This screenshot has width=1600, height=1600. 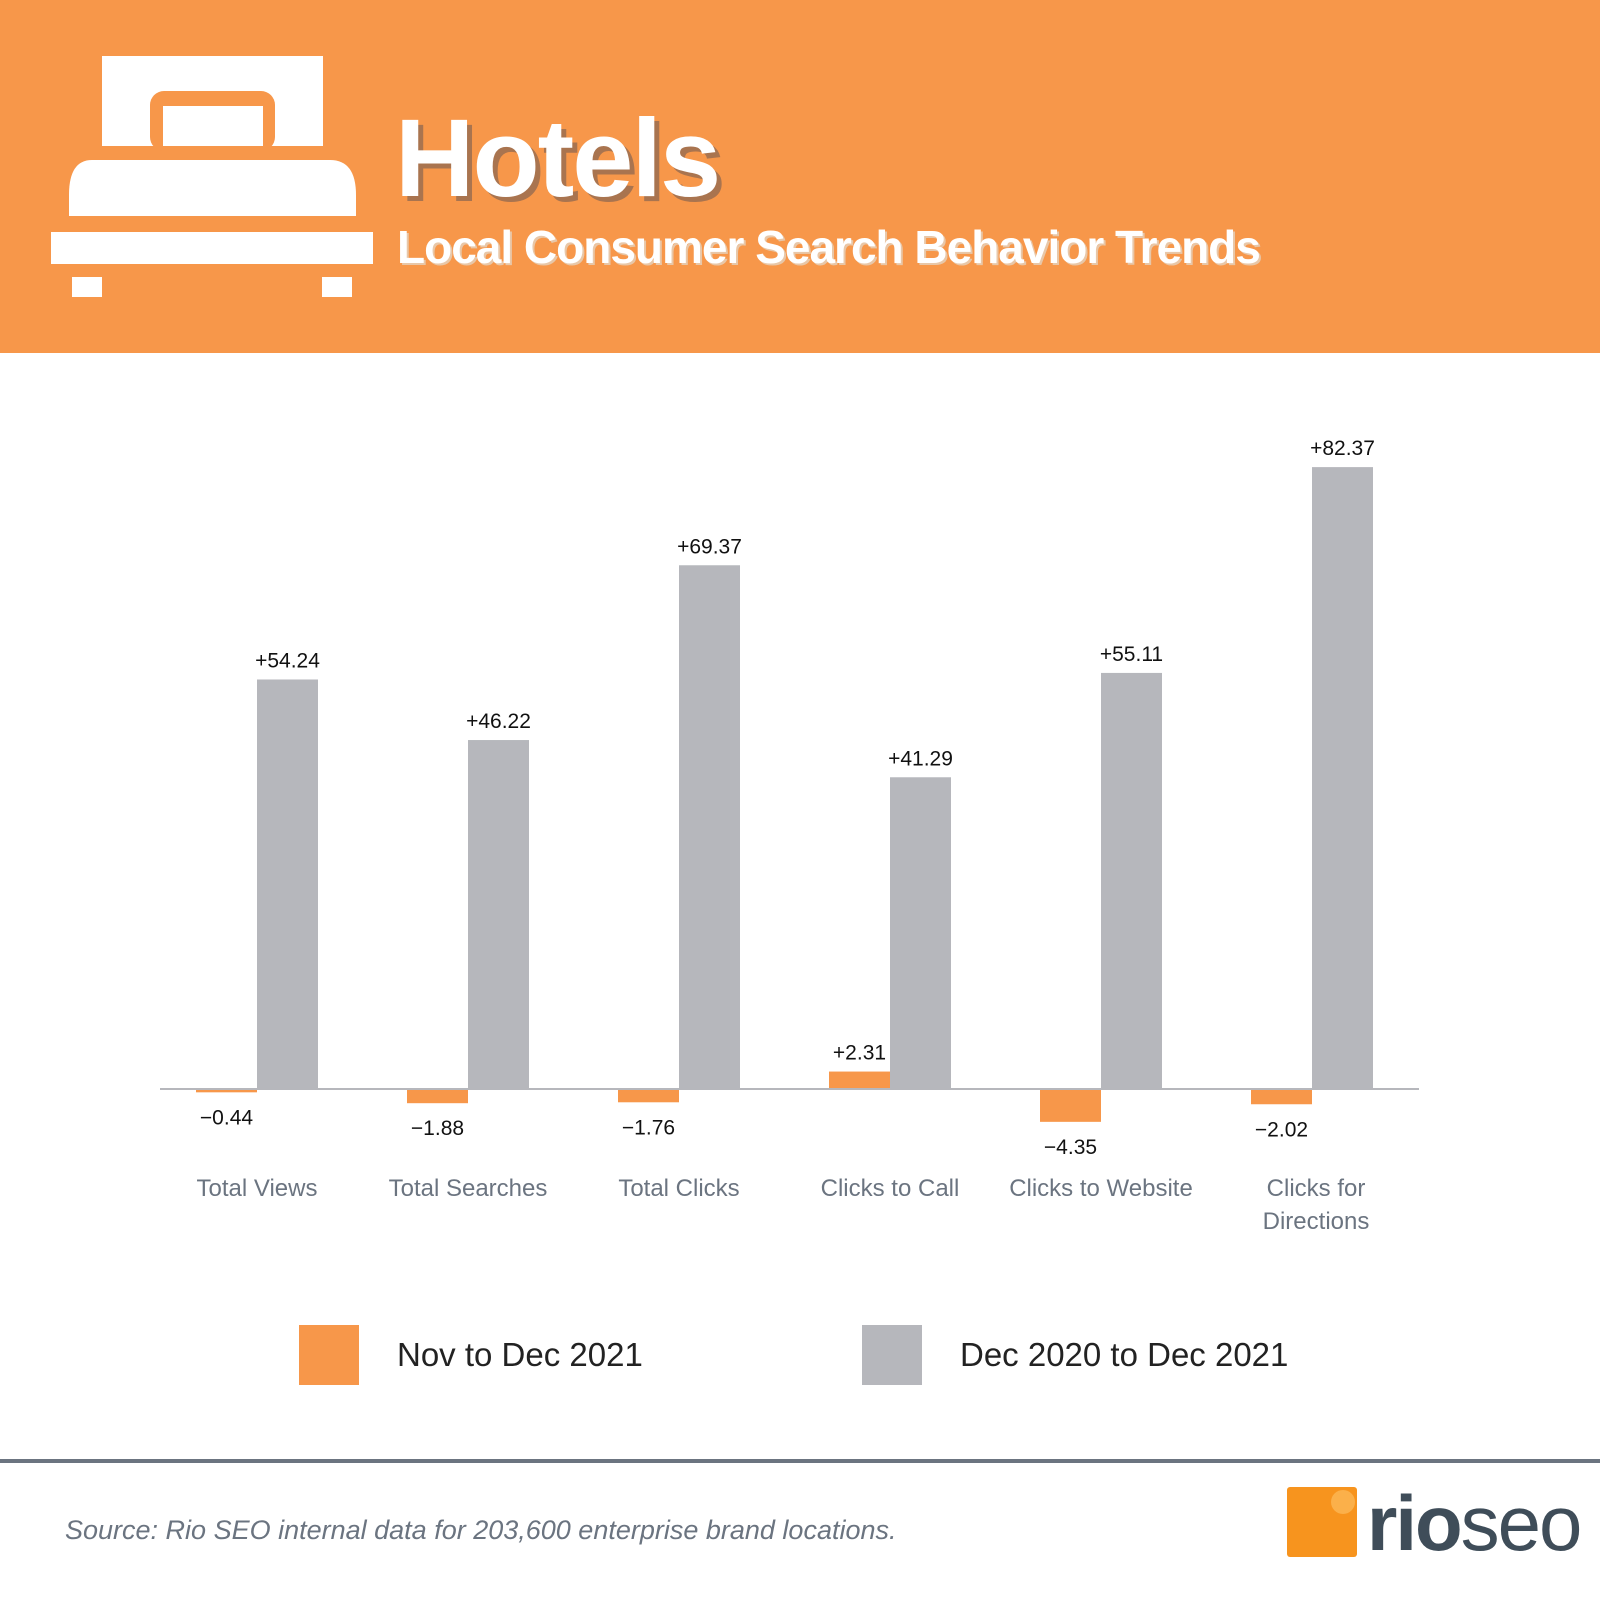 What do you see at coordinates (829, 247) in the screenshot?
I see `page-subtitle: Local Consumer Search Behavior Trends` at bounding box center [829, 247].